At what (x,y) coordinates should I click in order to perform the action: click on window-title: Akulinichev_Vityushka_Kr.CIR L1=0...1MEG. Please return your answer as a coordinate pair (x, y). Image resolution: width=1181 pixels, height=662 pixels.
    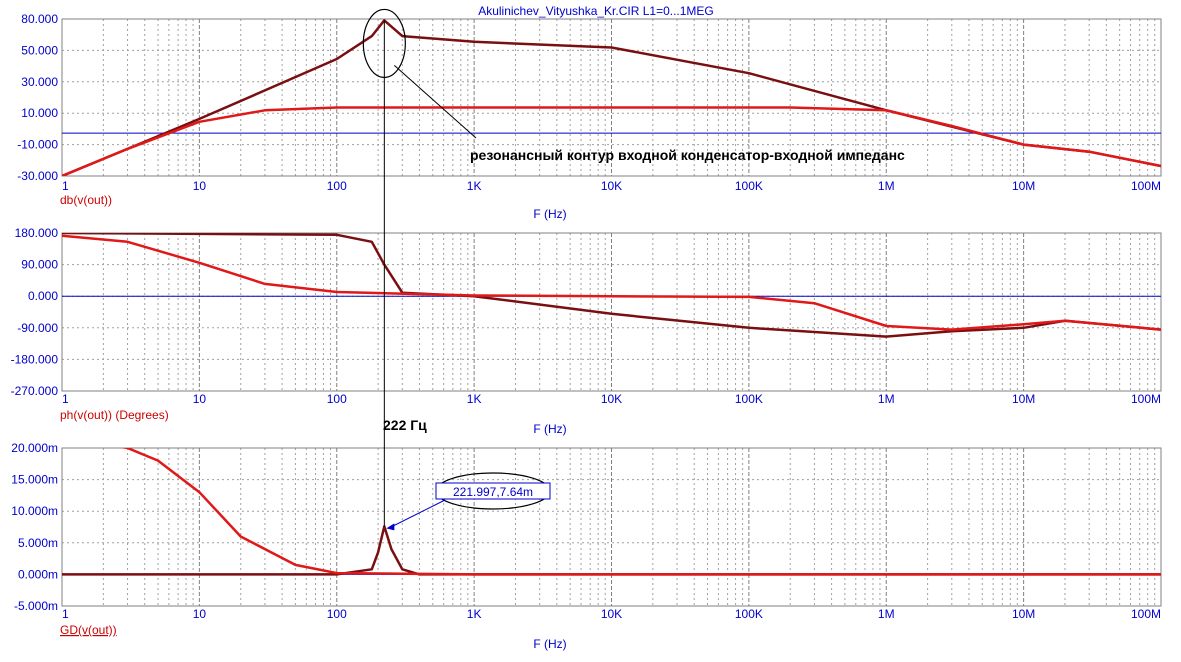
    Looking at the image, I should click on (596, 11).